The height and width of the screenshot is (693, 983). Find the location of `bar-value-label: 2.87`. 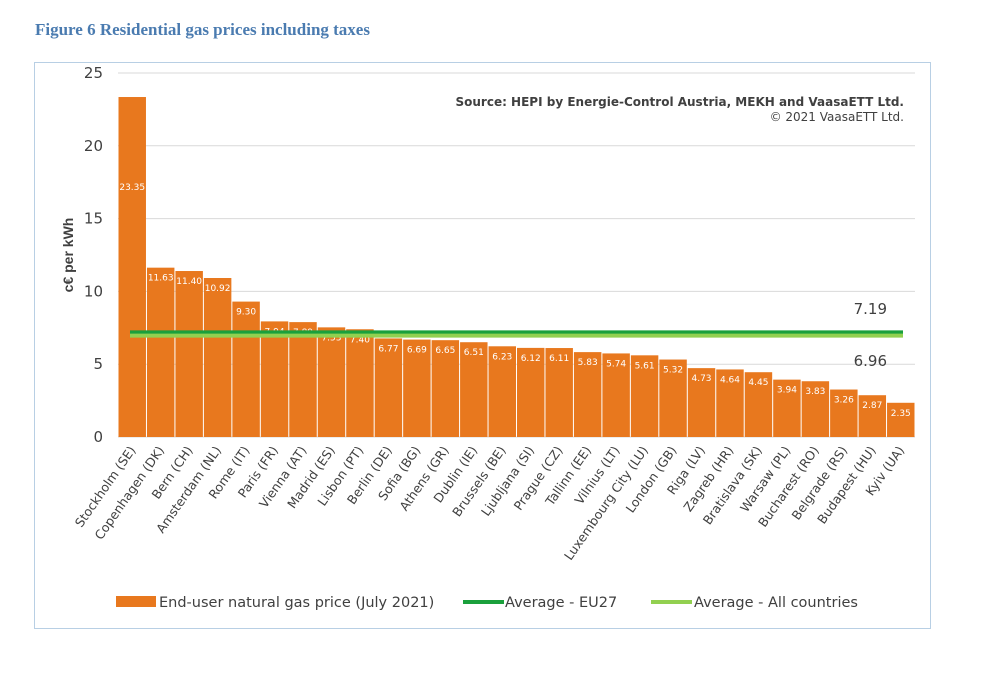

bar-value-label: 2.87 is located at coordinates (872, 406).